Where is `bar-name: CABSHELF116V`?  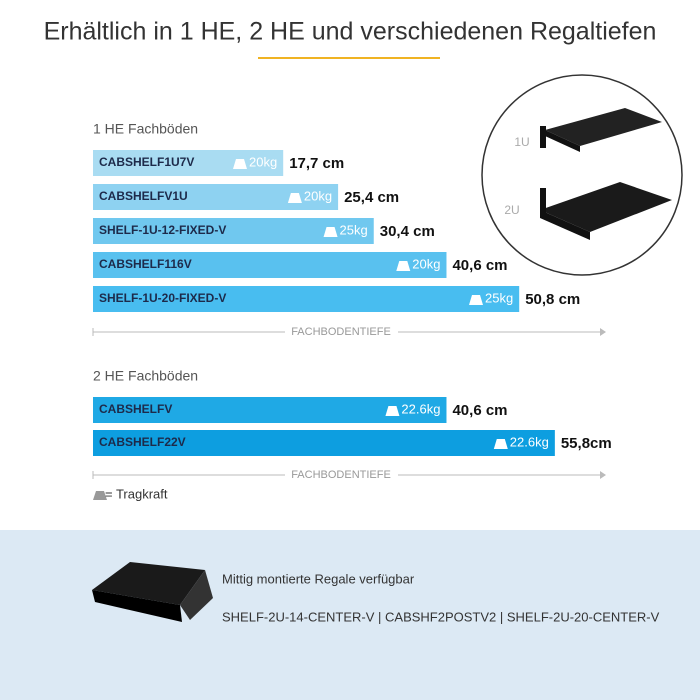
bar-name: CABSHELF116V is located at coordinates (145, 264).